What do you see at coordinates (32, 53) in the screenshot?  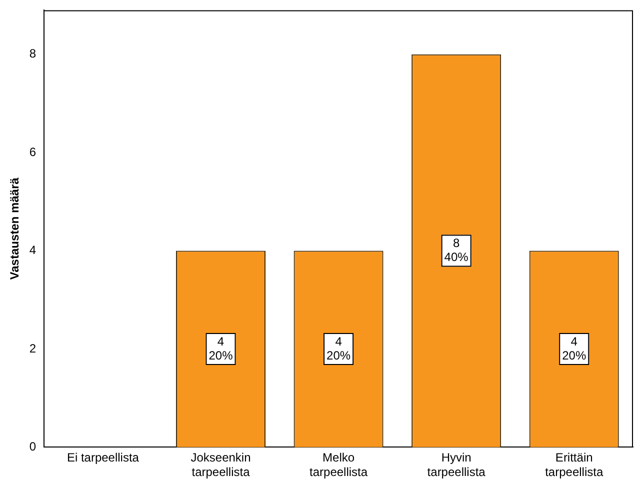 I see `y-tick-label: 8` at bounding box center [32, 53].